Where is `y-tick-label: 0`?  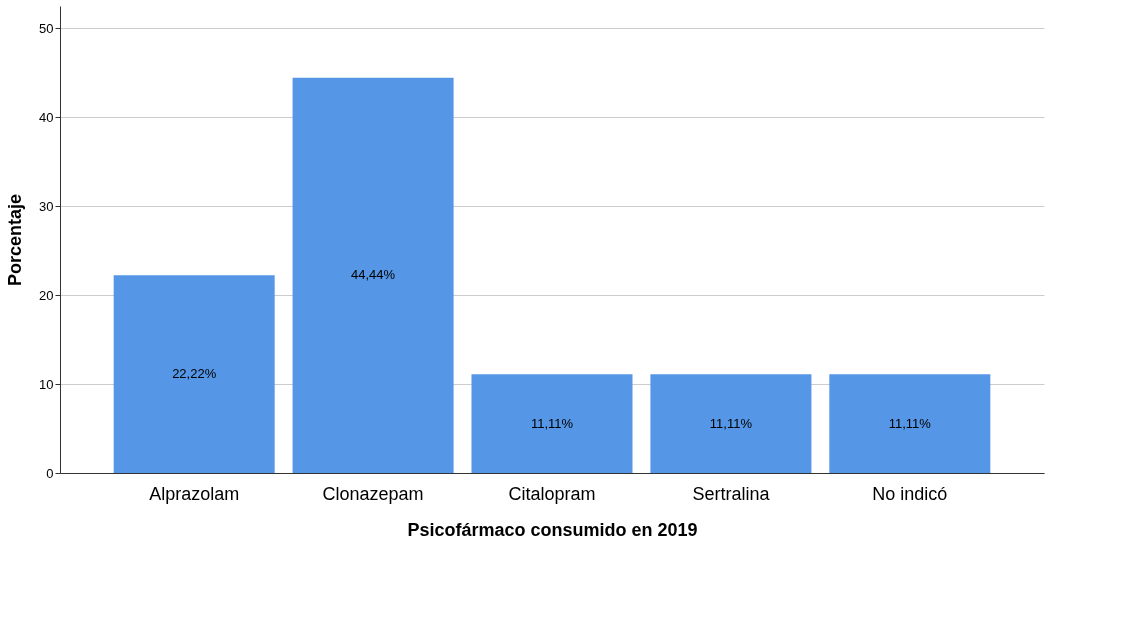 y-tick-label: 0 is located at coordinates (50, 473).